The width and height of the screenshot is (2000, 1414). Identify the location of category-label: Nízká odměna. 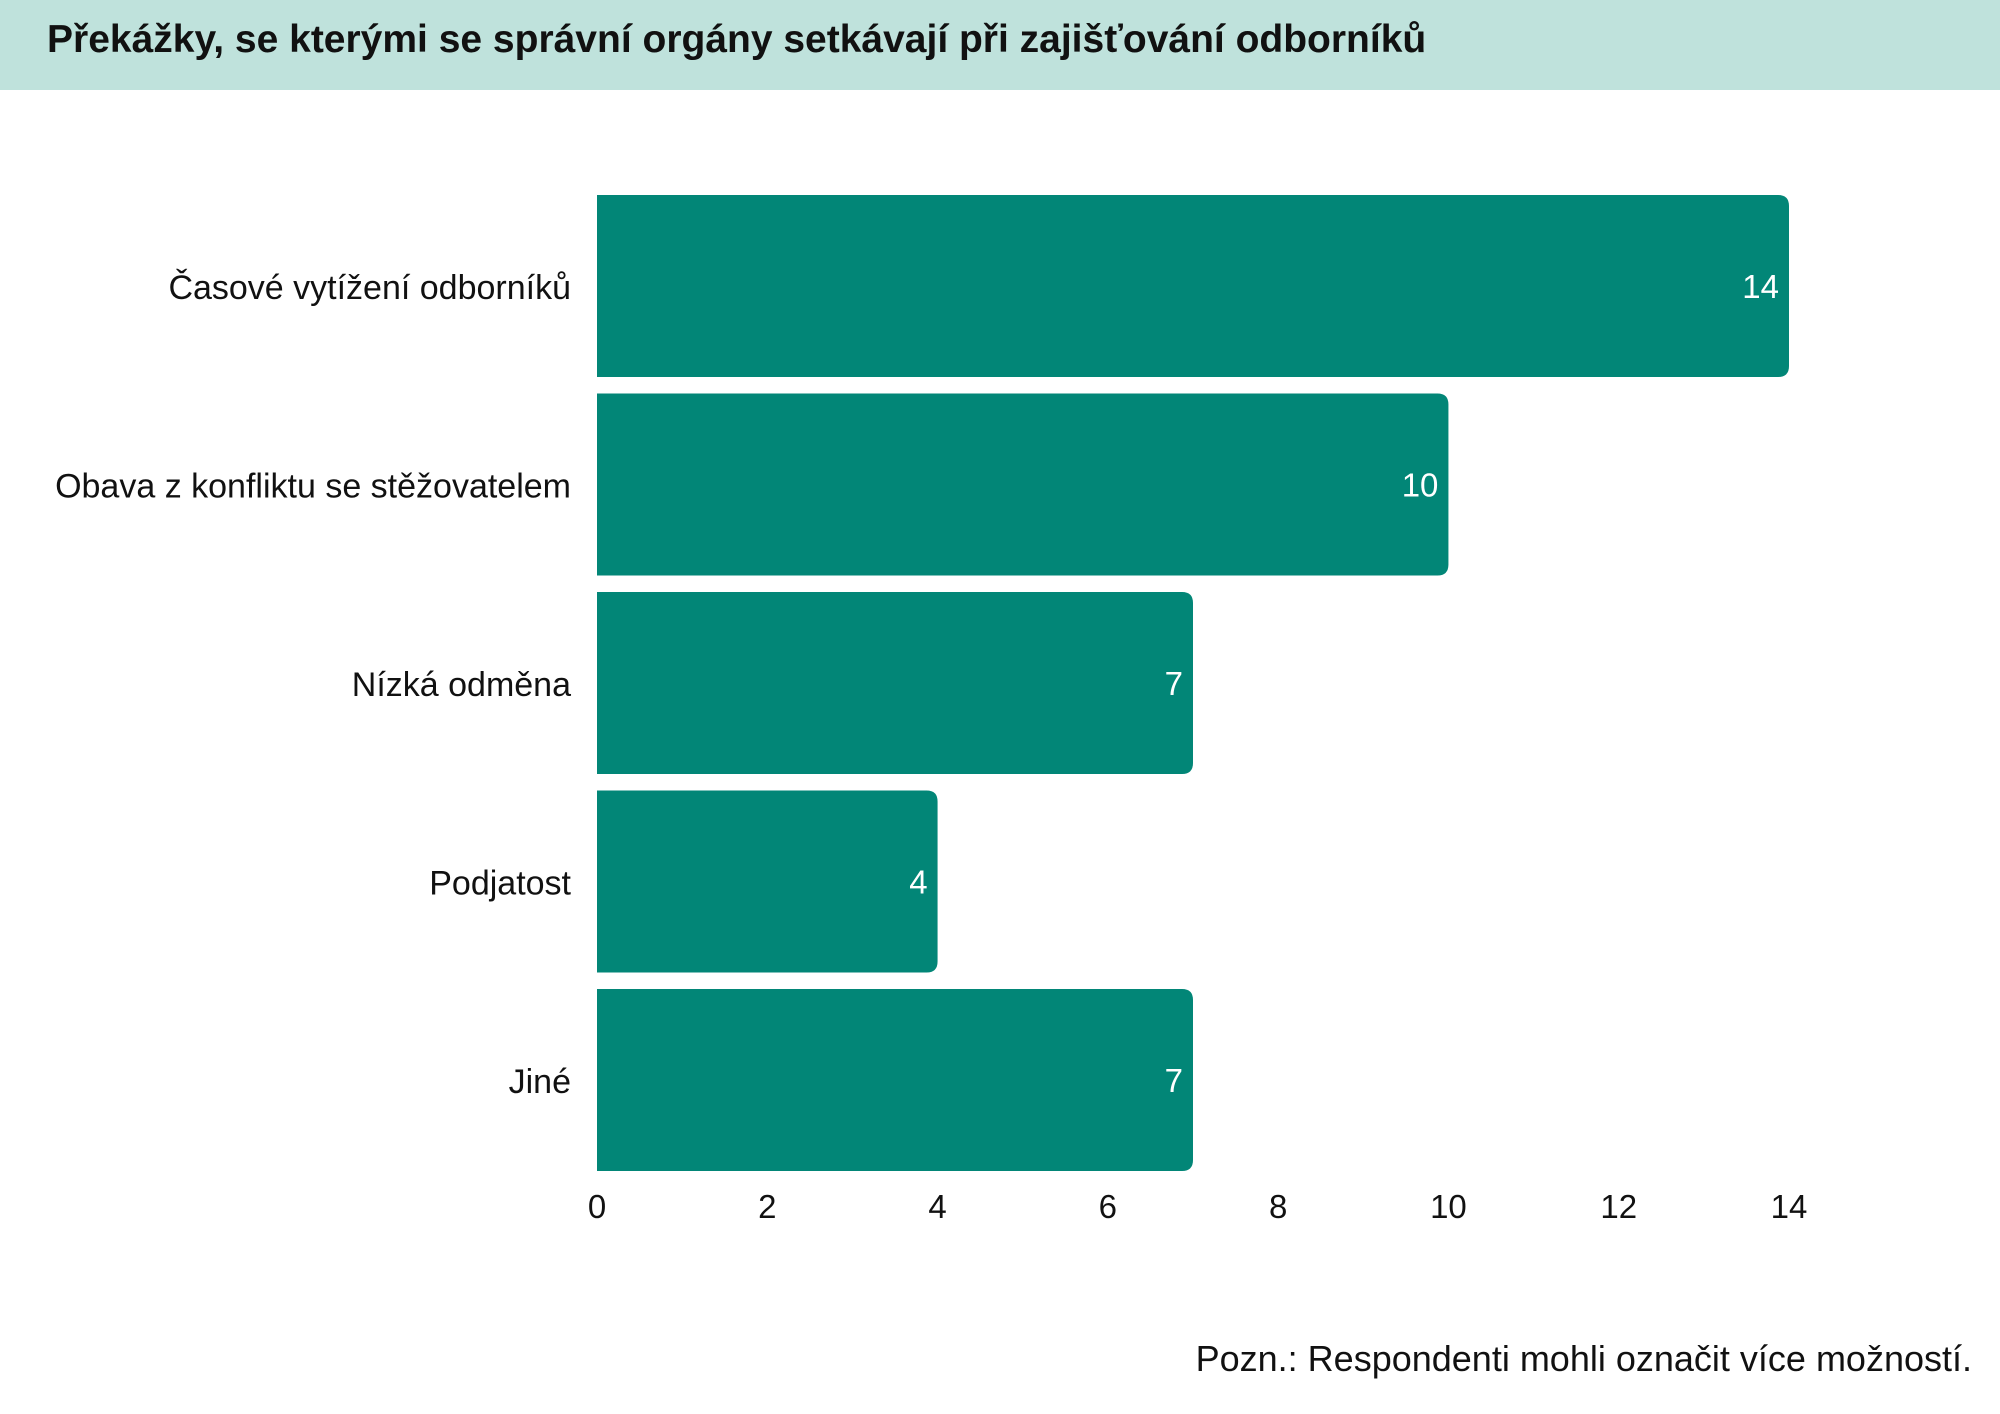
(461, 685).